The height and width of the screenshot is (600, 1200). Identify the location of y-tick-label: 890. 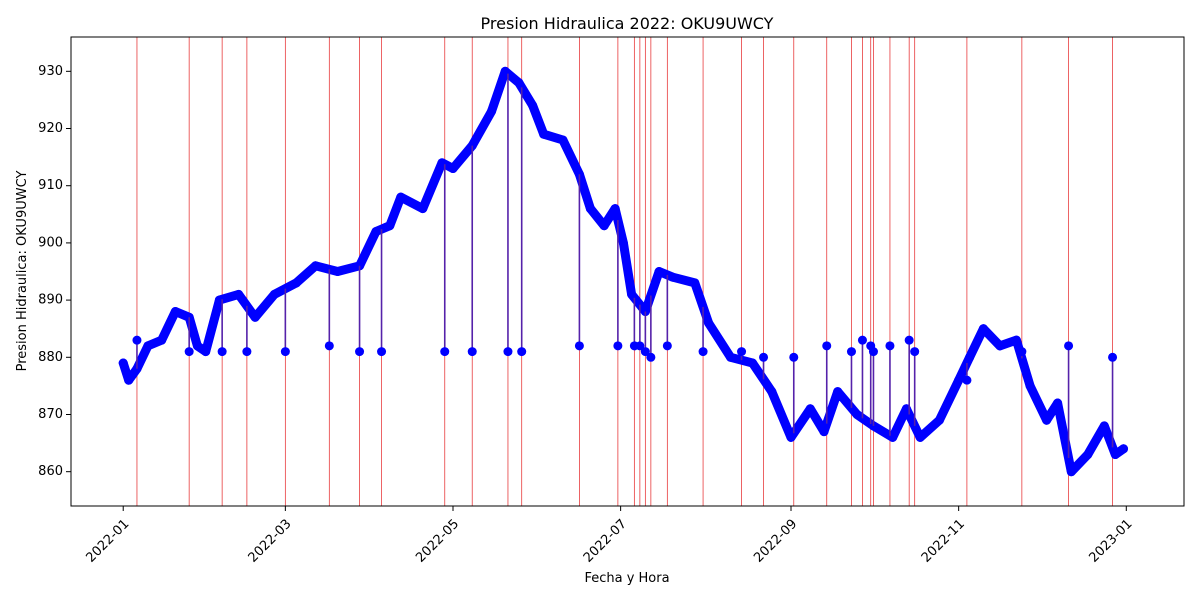
(50, 300).